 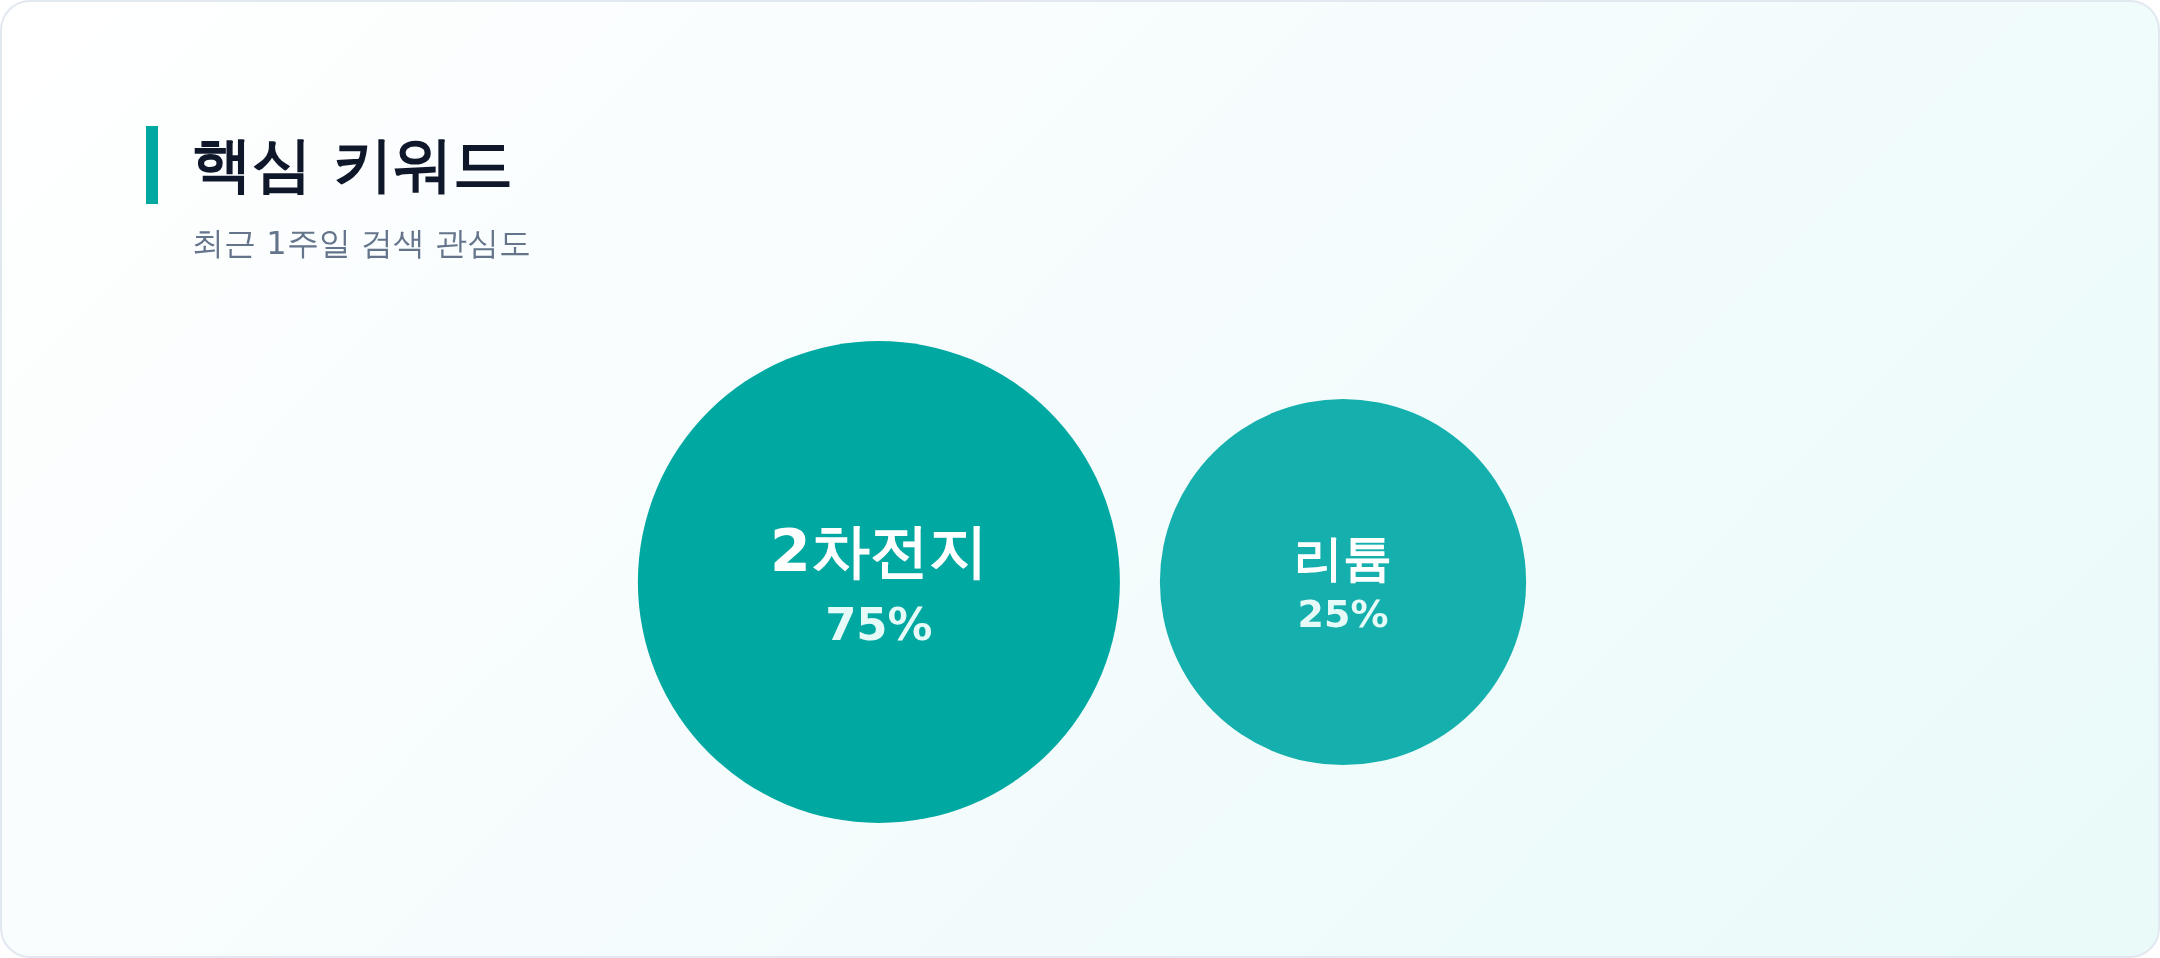 I want to click on data-label: 25%, so click(x=1343, y=614).